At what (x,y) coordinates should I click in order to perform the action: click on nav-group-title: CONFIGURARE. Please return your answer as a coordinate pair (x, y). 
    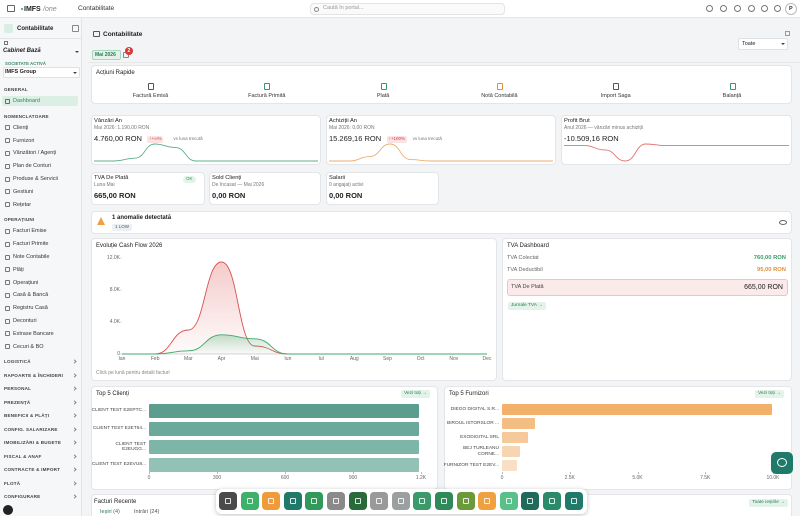
    Looking at the image, I should click on (22, 497).